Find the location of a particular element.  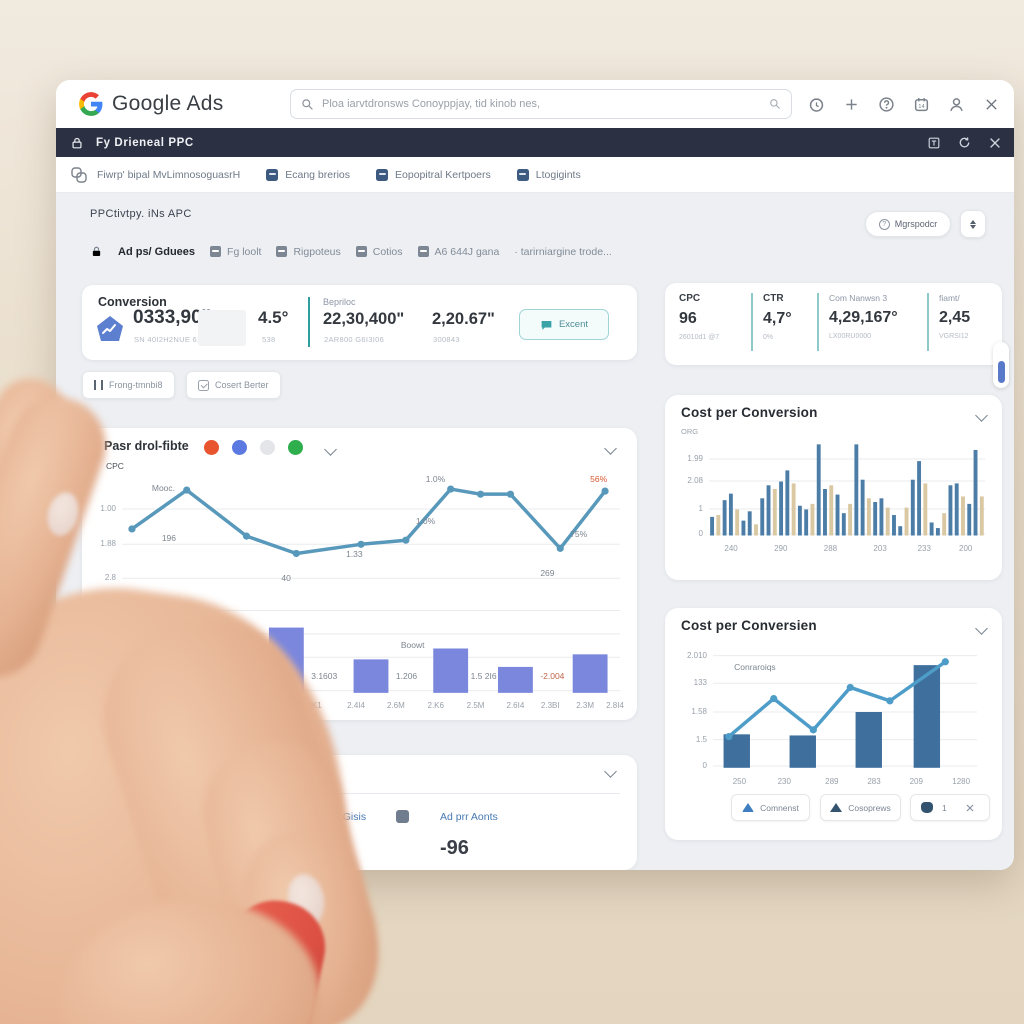

tab-logs: Ltogigints is located at coordinates (548, 174).